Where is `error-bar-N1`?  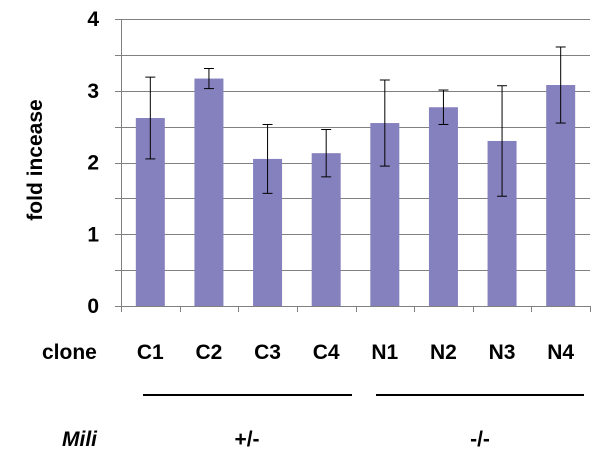 error-bar-N1 is located at coordinates (384, 123).